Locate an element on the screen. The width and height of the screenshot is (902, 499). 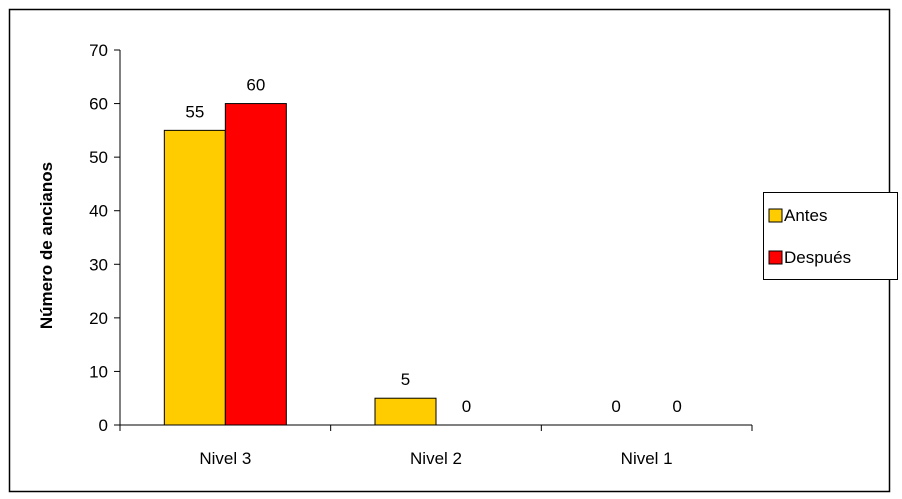
x-tick-label: Nivel 3 is located at coordinates (225, 458).